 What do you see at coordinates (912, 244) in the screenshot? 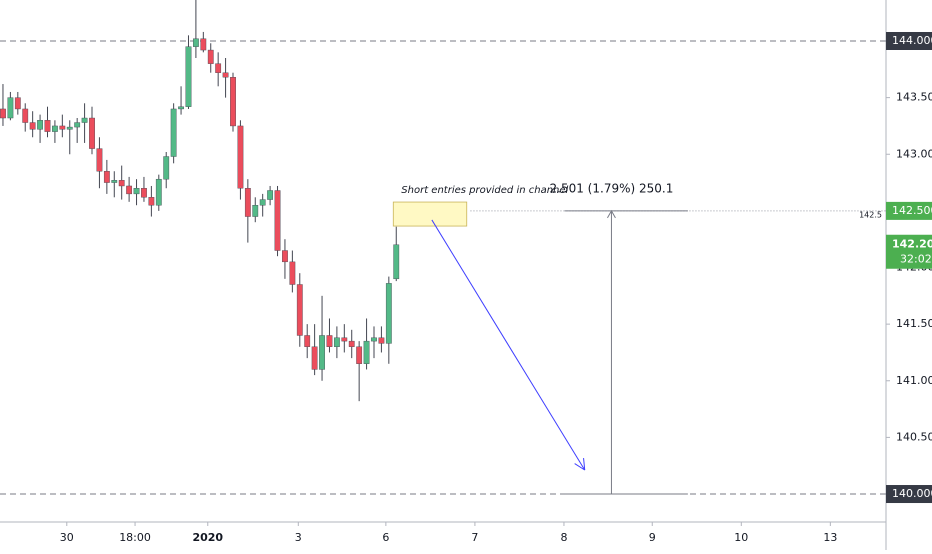
I see `last-price-label: 142.201` at bounding box center [912, 244].